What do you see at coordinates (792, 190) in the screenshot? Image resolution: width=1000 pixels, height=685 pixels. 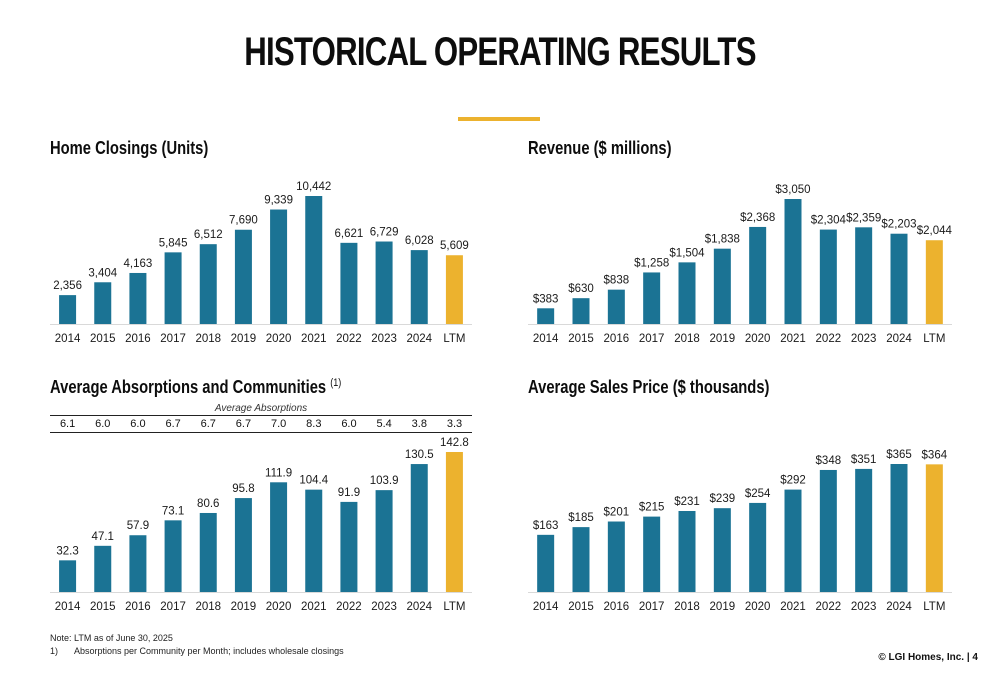 I see `data-label-2021: $3,050` at bounding box center [792, 190].